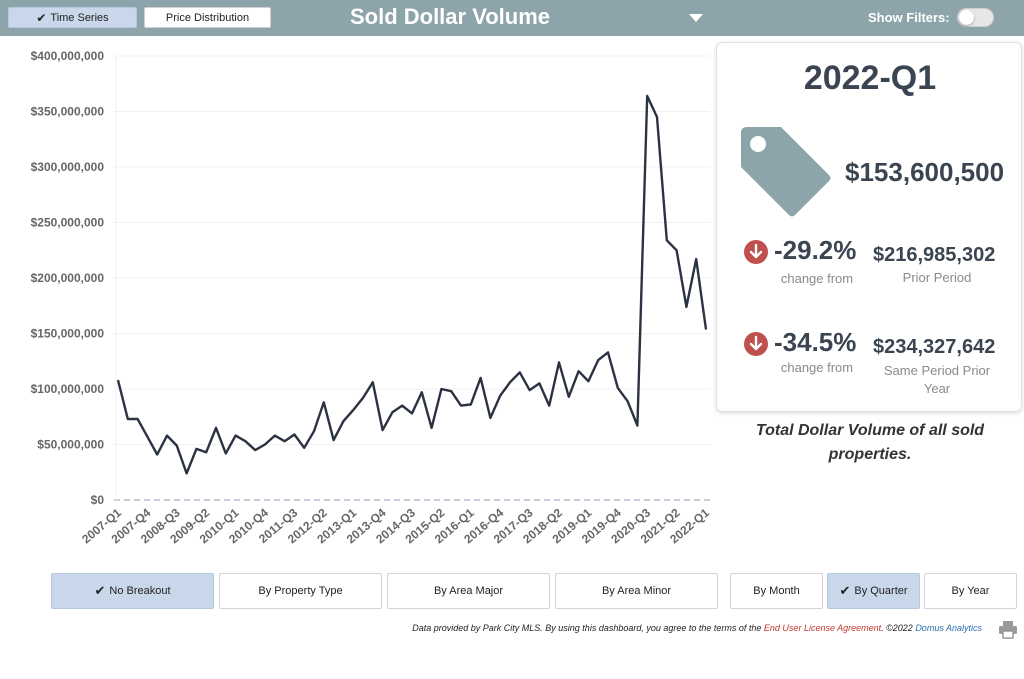 The image size is (1024, 679). Describe the element at coordinates (68, 389) in the screenshot. I see `y-tick-label: $100,000,000` at that location.